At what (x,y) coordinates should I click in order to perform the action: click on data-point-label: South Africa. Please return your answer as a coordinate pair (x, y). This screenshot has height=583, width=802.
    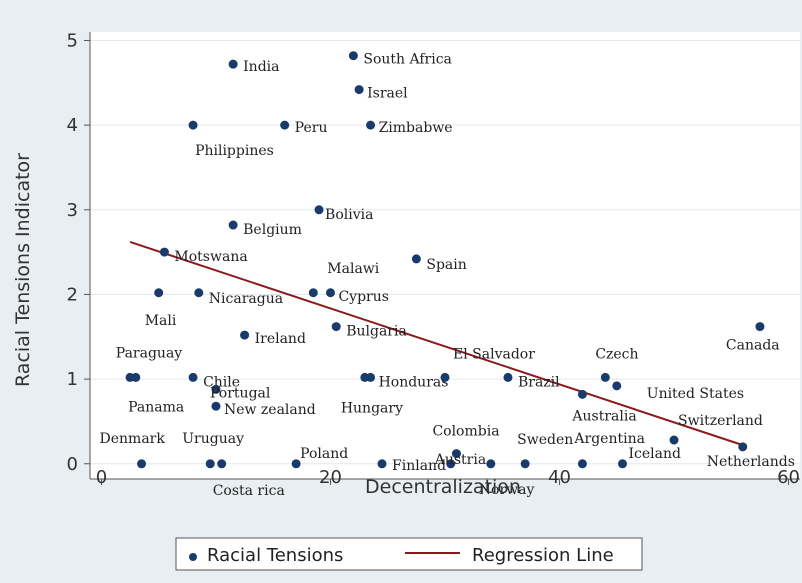
    Looking at the image, I should click on (407, 60).